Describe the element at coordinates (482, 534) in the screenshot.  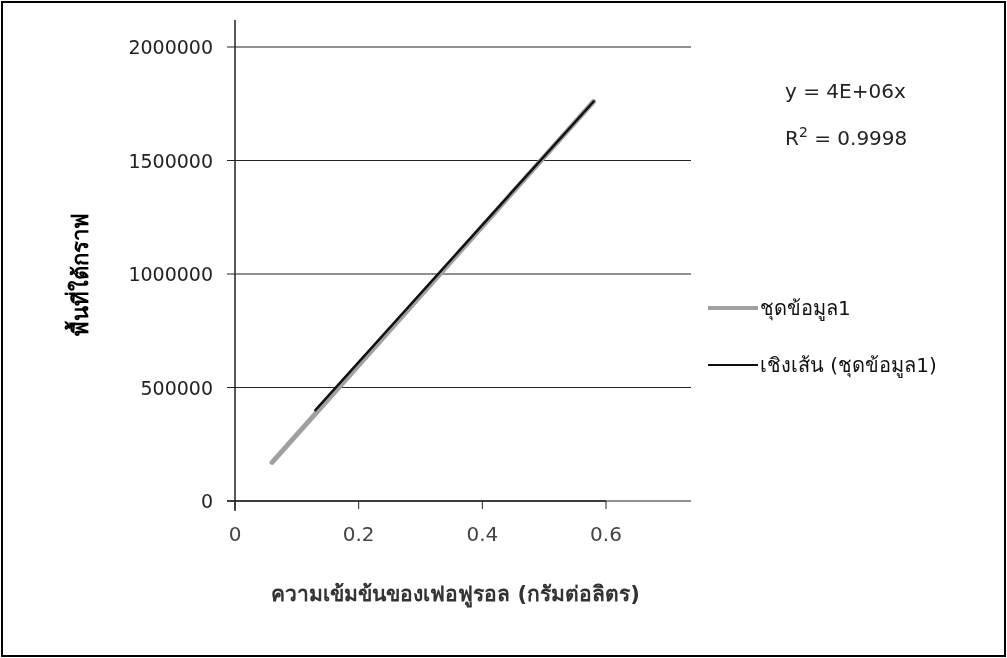
I see `x-tick-label: 0.4` at that location.